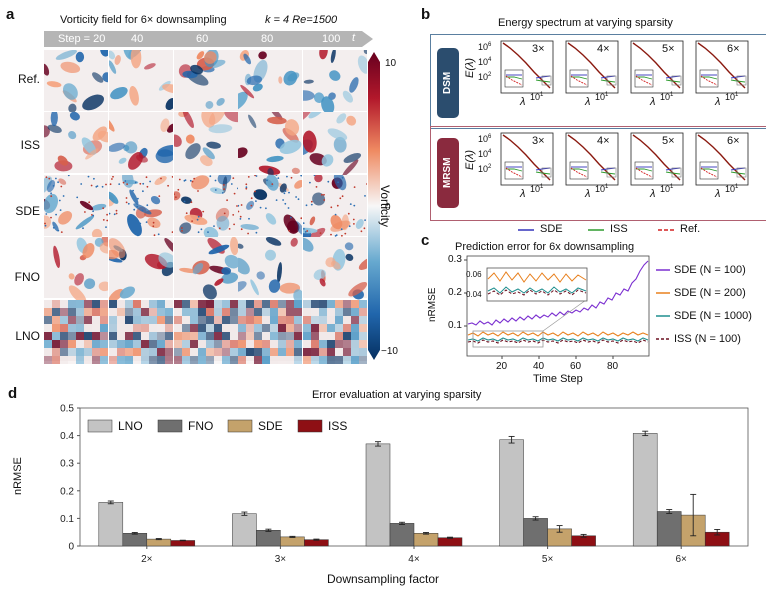  I want to click on c-ytick-0.2: 0.2, so click(455, 292).